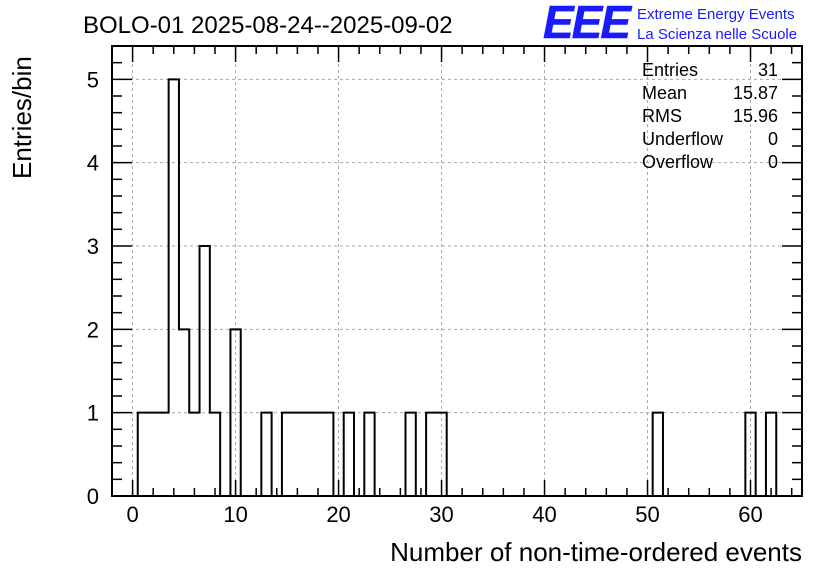 The image size is (836, 572). I want to click on x-axis-title: Number of non-time-ordered events, so click(596, 552).